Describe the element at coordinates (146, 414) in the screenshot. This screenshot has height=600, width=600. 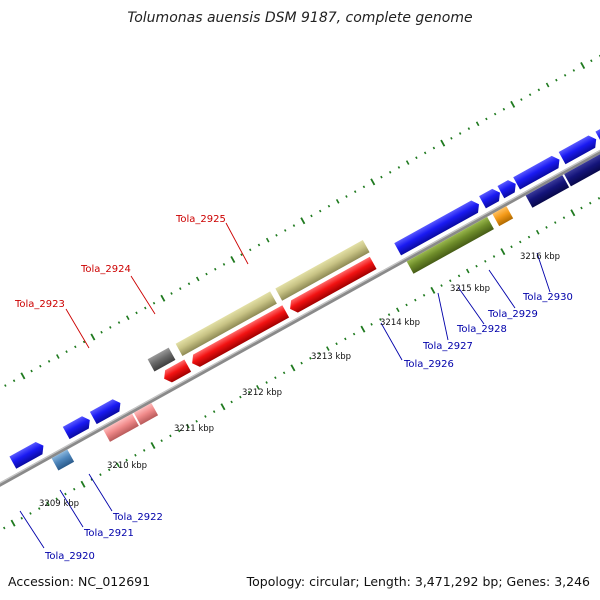
I see `gene-tola-2922b` at that location.